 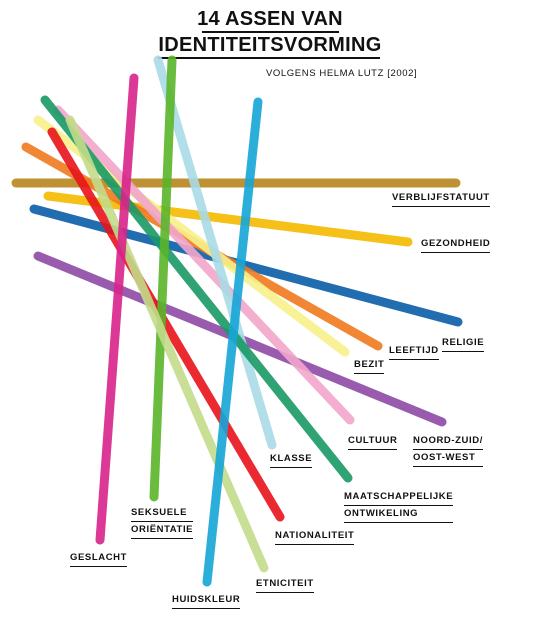 I want to click on axis-line-huidskleur, so click(x=232, y=342).